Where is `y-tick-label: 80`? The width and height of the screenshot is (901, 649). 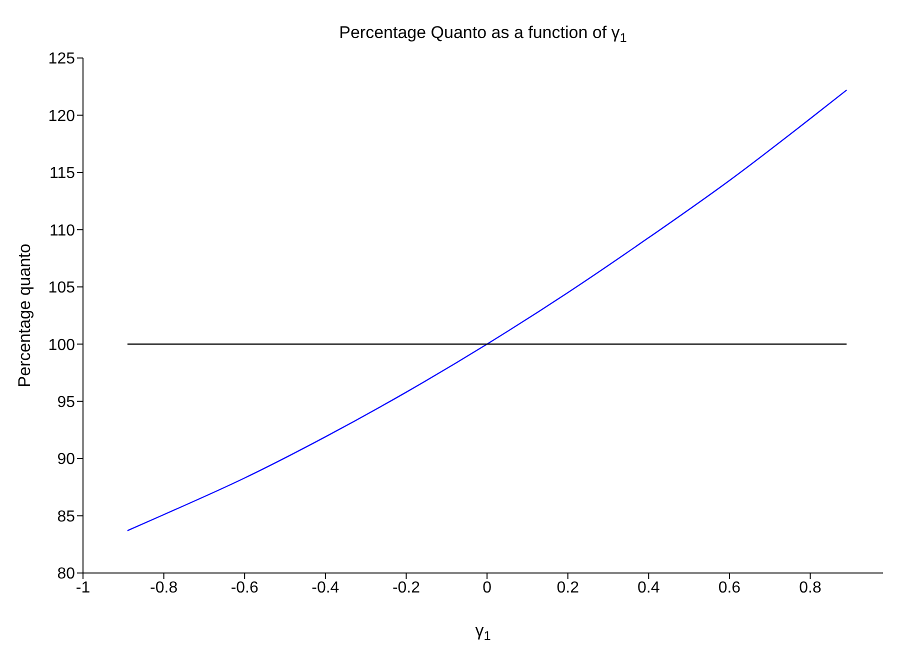 y-tick-label: 80 is located at coordinates (66, 574).